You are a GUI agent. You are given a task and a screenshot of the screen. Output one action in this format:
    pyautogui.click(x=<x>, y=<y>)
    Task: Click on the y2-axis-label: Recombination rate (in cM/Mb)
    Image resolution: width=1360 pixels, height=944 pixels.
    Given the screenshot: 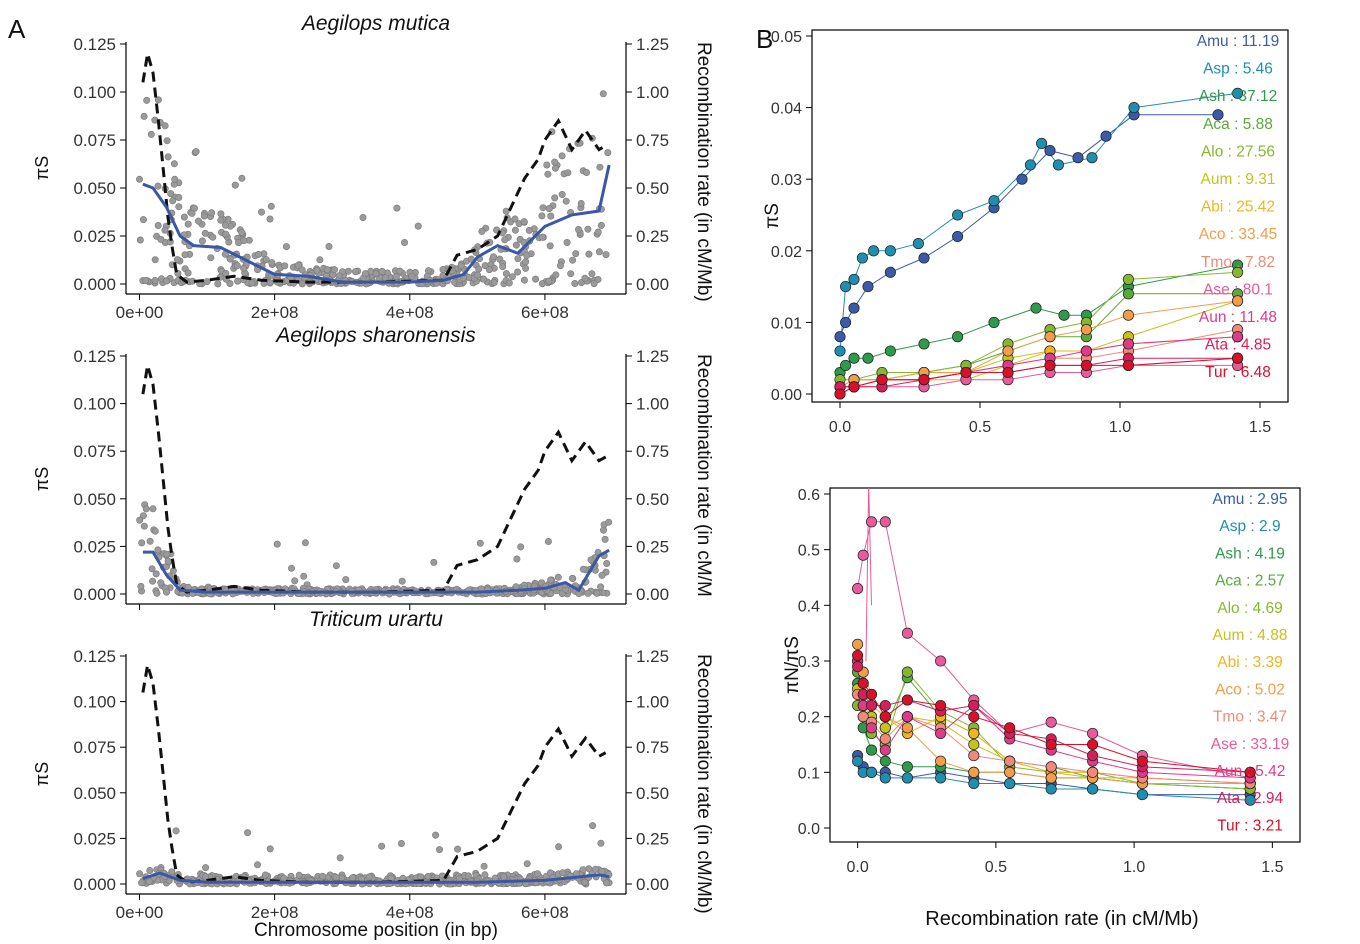 What is the action you would take?
    pyautogui.click(x=703, y=172)
    